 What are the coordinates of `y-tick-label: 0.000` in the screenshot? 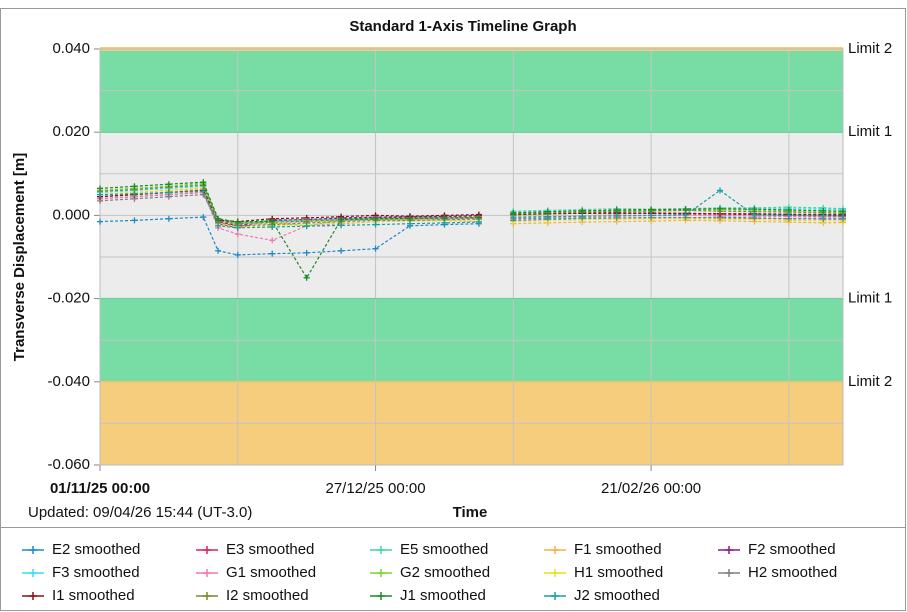 It's located at (71, 214).